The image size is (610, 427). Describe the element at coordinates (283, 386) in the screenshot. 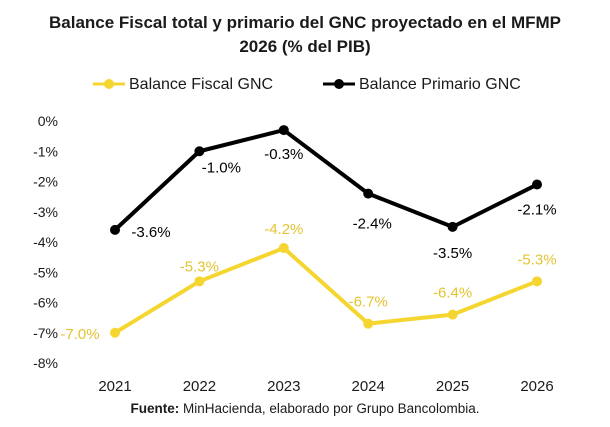

I see `x-tick-label: 2023` at that location.